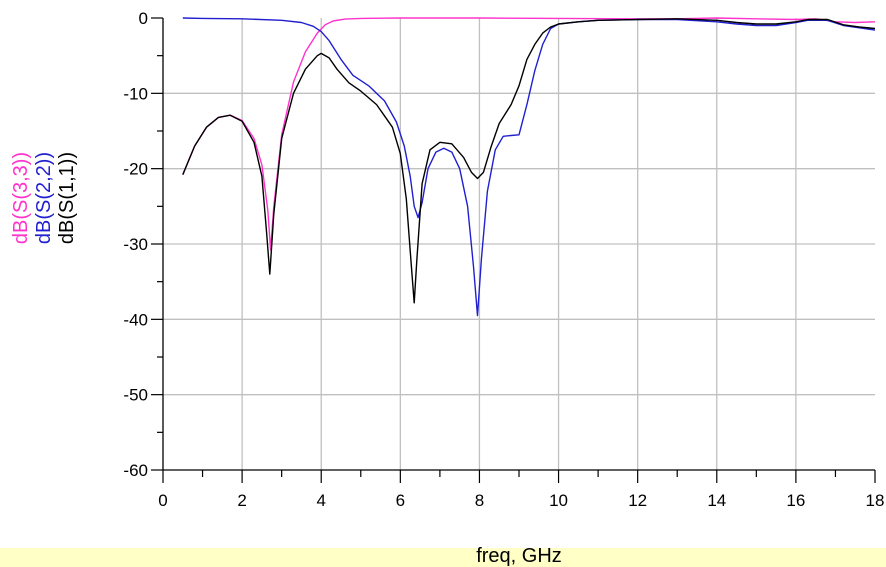  What do you see at coordinates (135, 395) in the screenshot?
I see `y-tick-label: -50` at bounding box center [135, 395].